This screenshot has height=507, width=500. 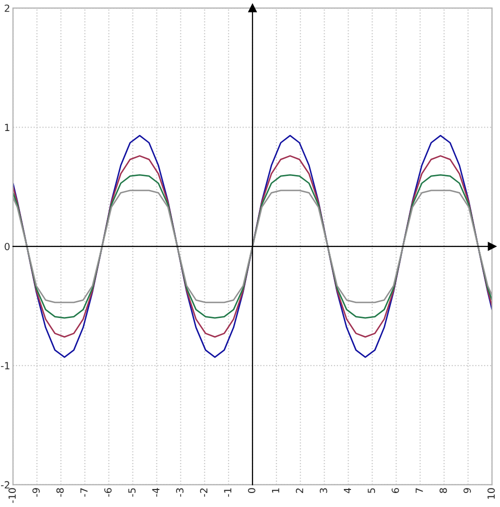 What do you see at coordinates (84, 492) in the screenshot?
I see `x-tick-label: -7` at bounding box center [84, 492].